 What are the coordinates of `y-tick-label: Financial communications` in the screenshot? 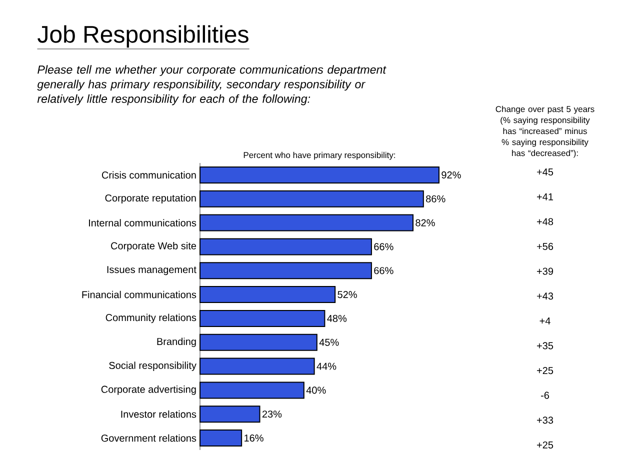 It's located at (139, 294).